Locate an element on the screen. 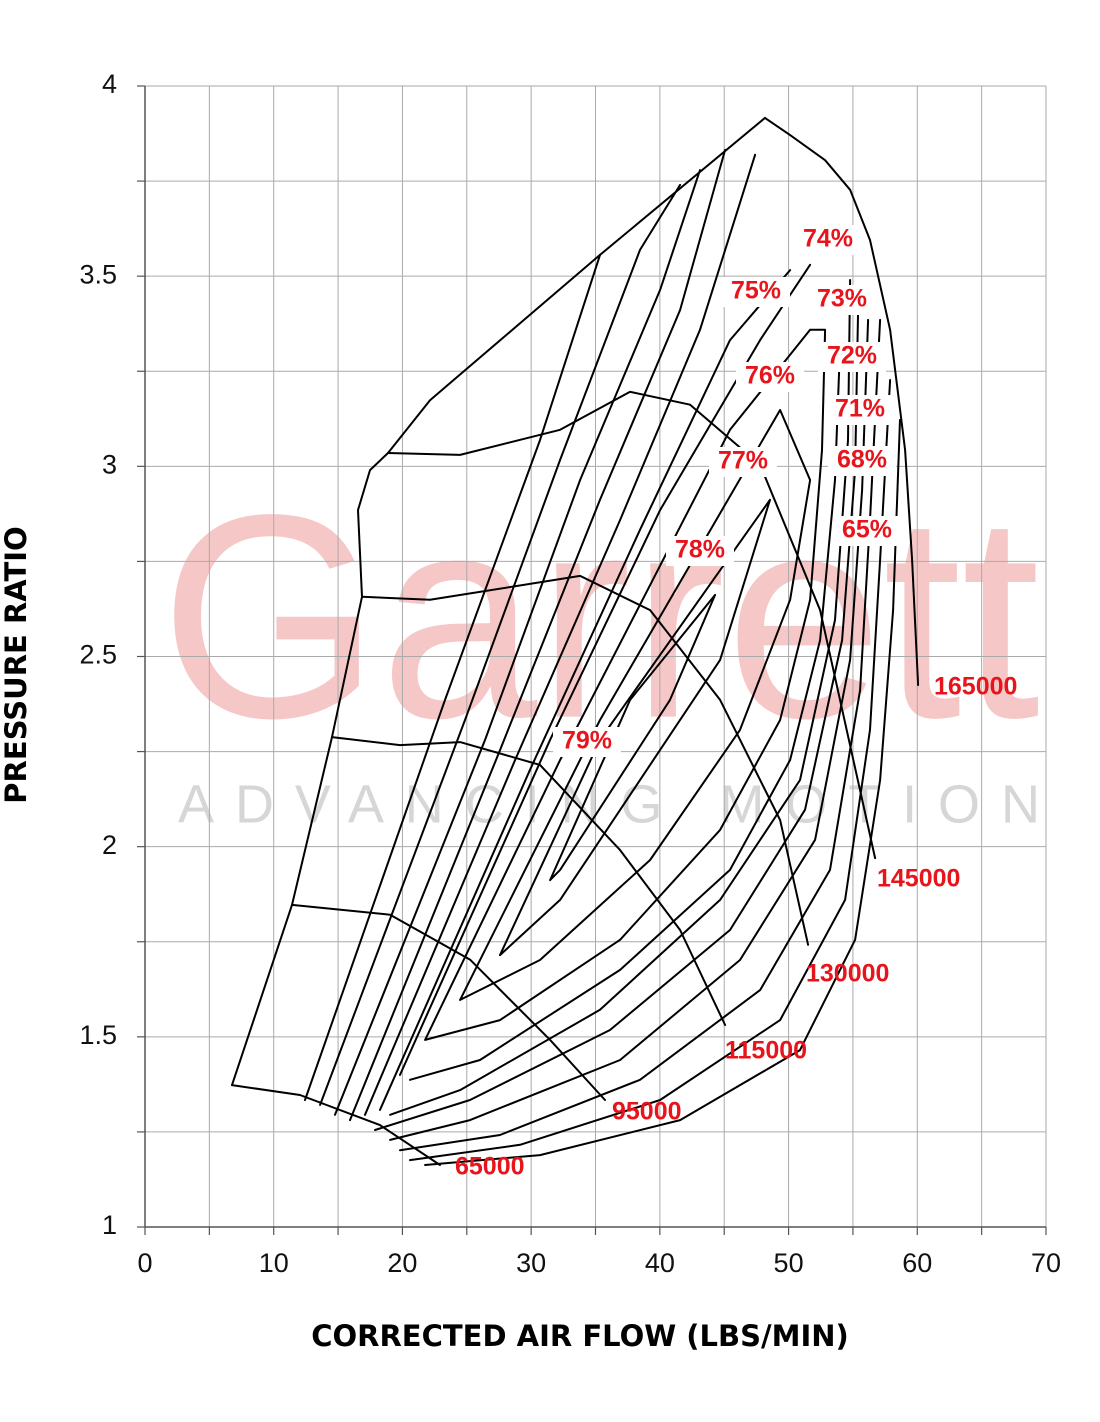 Image resolution: width=1100 pixels, height=1422 pixels. efficiency-label: 79% is located at coordinates (587, 741).